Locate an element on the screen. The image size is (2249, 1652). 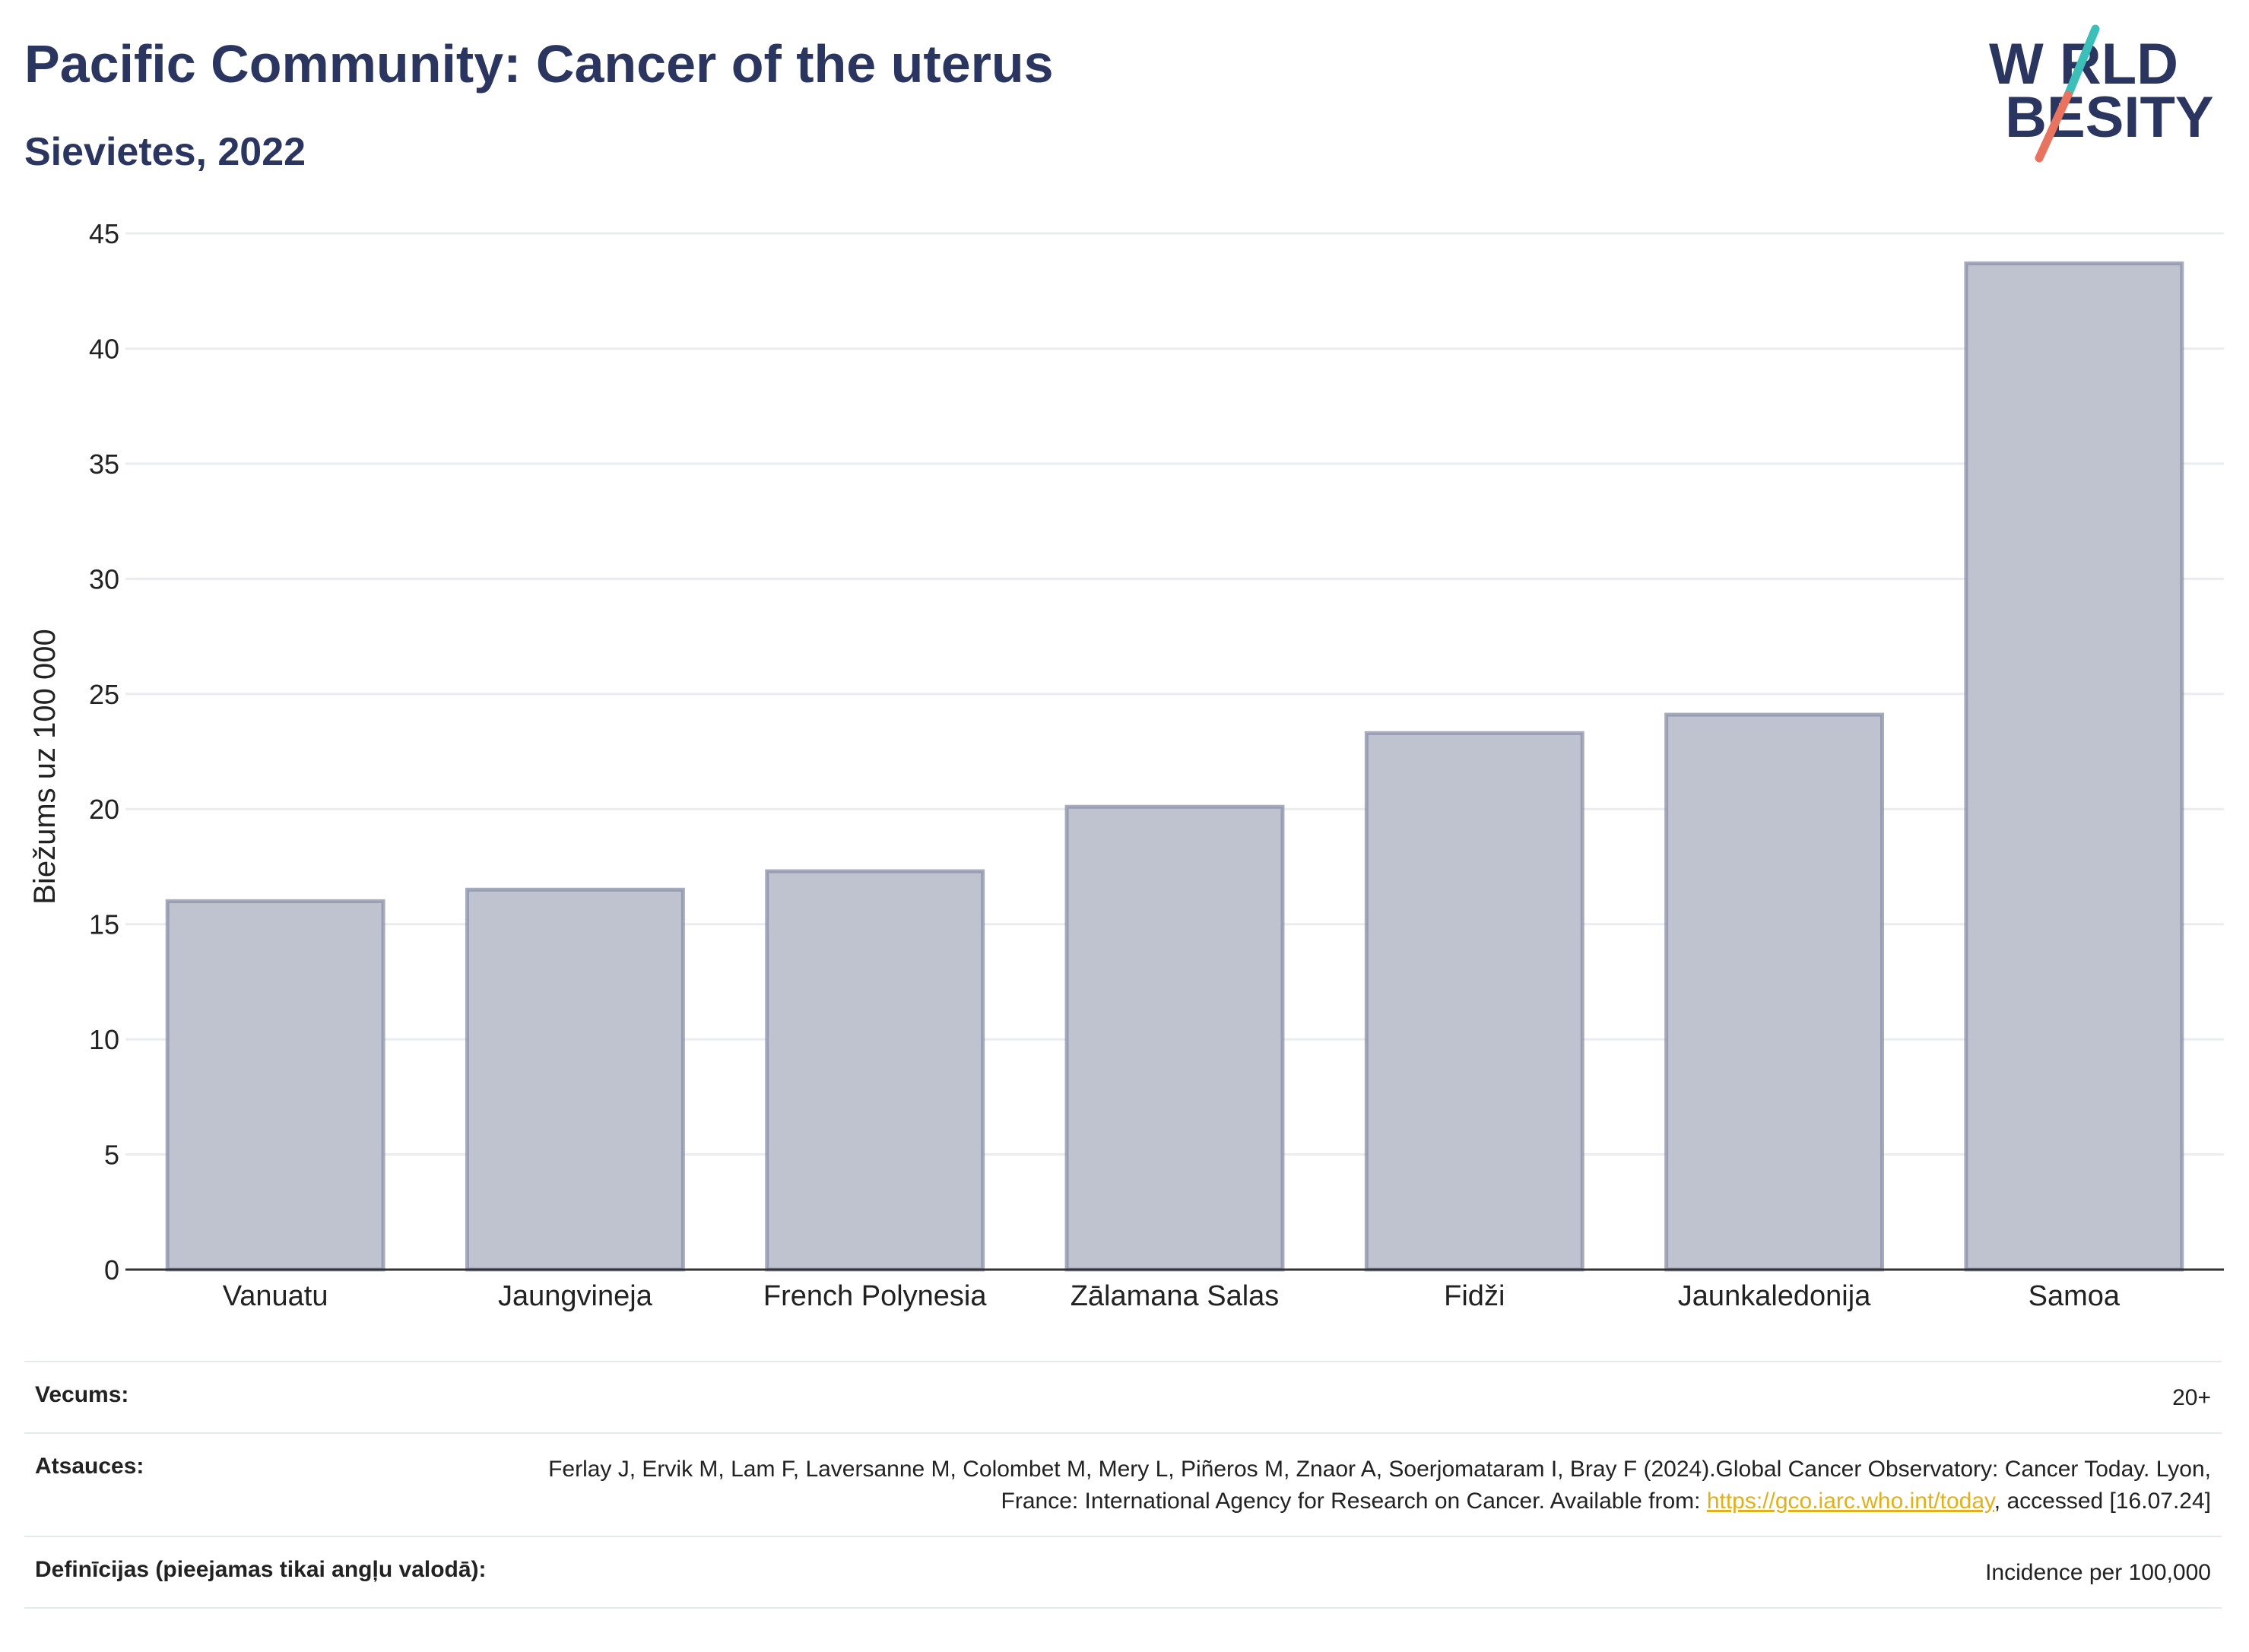
logo-slash-bottom is located at coordinates (2054, 126).